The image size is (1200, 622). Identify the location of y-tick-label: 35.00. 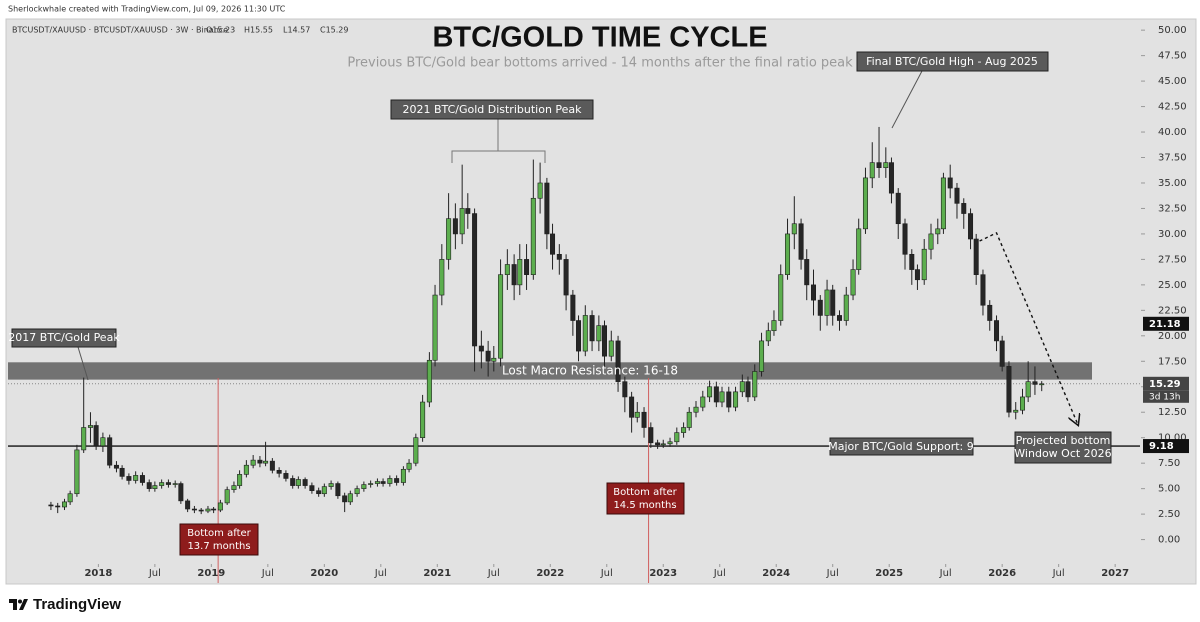
(1172, 183).